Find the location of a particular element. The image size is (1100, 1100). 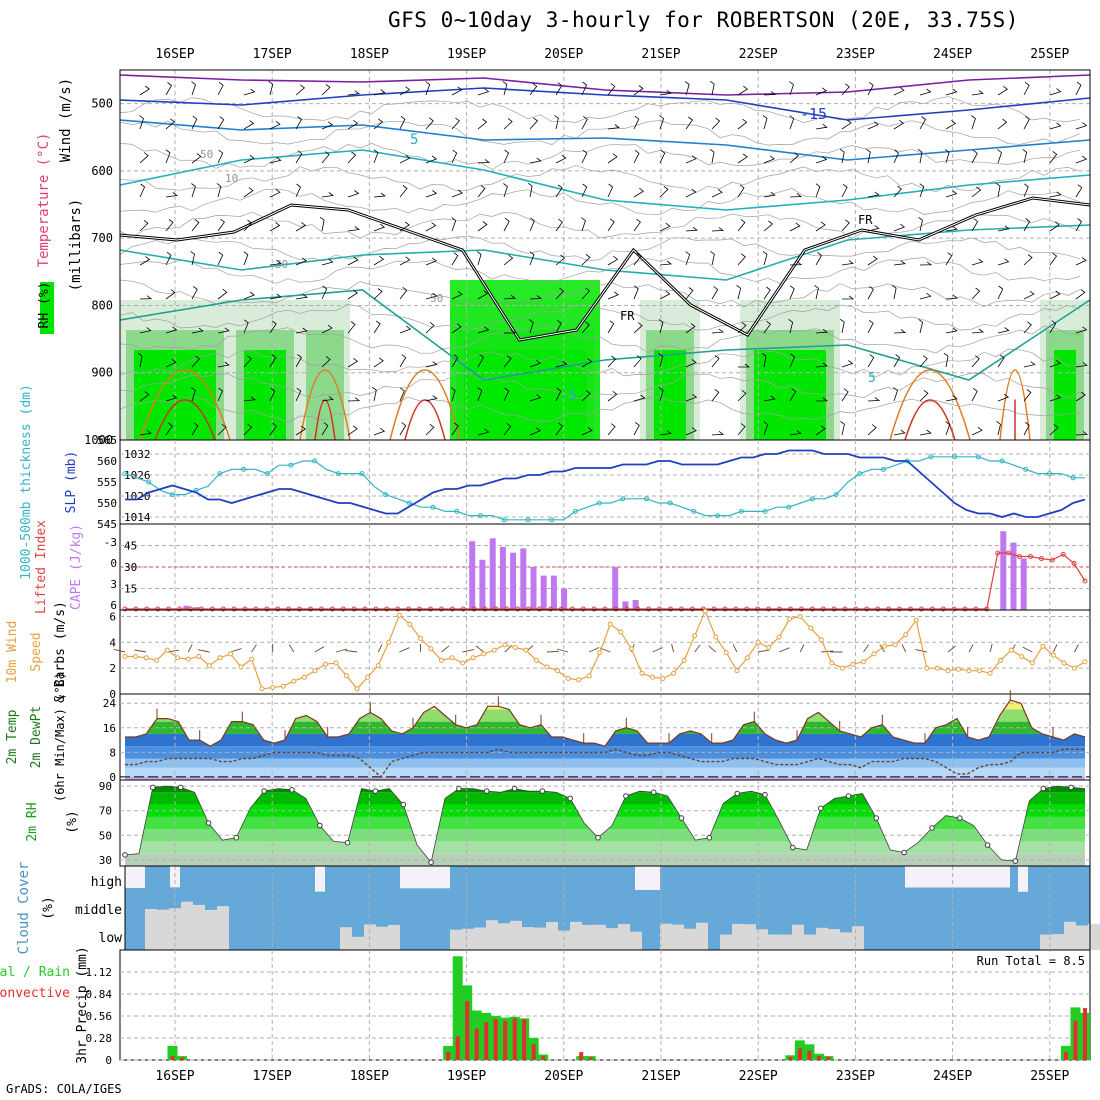

wind-axis-label-3: & Barbs (m/s) is located at coordinates (60, 652).